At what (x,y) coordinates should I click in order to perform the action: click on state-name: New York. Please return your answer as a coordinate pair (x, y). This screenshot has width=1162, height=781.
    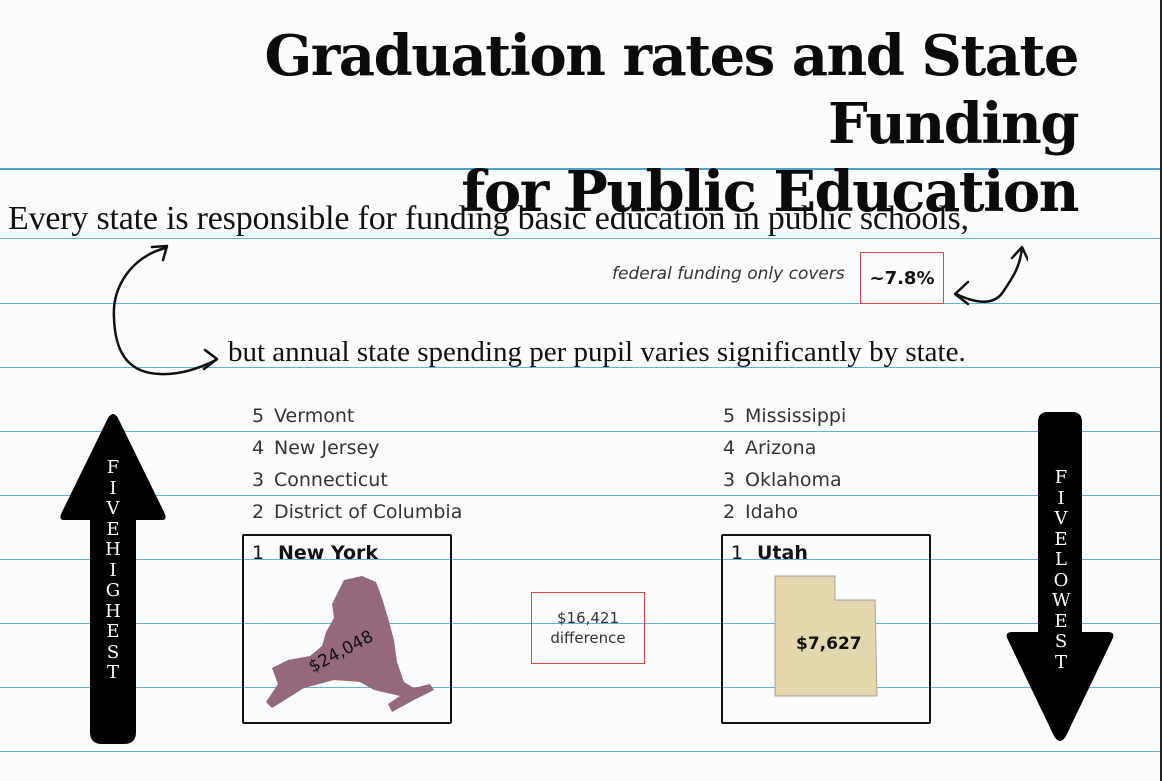
    Looking at the image, I should click on (328, 553).